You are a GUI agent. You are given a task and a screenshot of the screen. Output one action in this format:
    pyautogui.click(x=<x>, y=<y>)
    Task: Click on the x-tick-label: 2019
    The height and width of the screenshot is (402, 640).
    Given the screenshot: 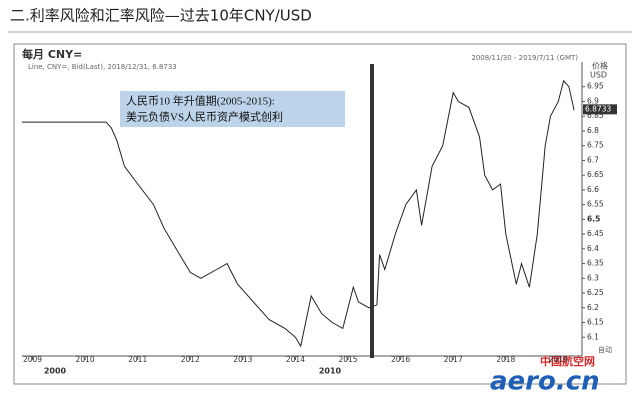 What is the action you would take?
    pyautogui.click(x=558, y=359)
    